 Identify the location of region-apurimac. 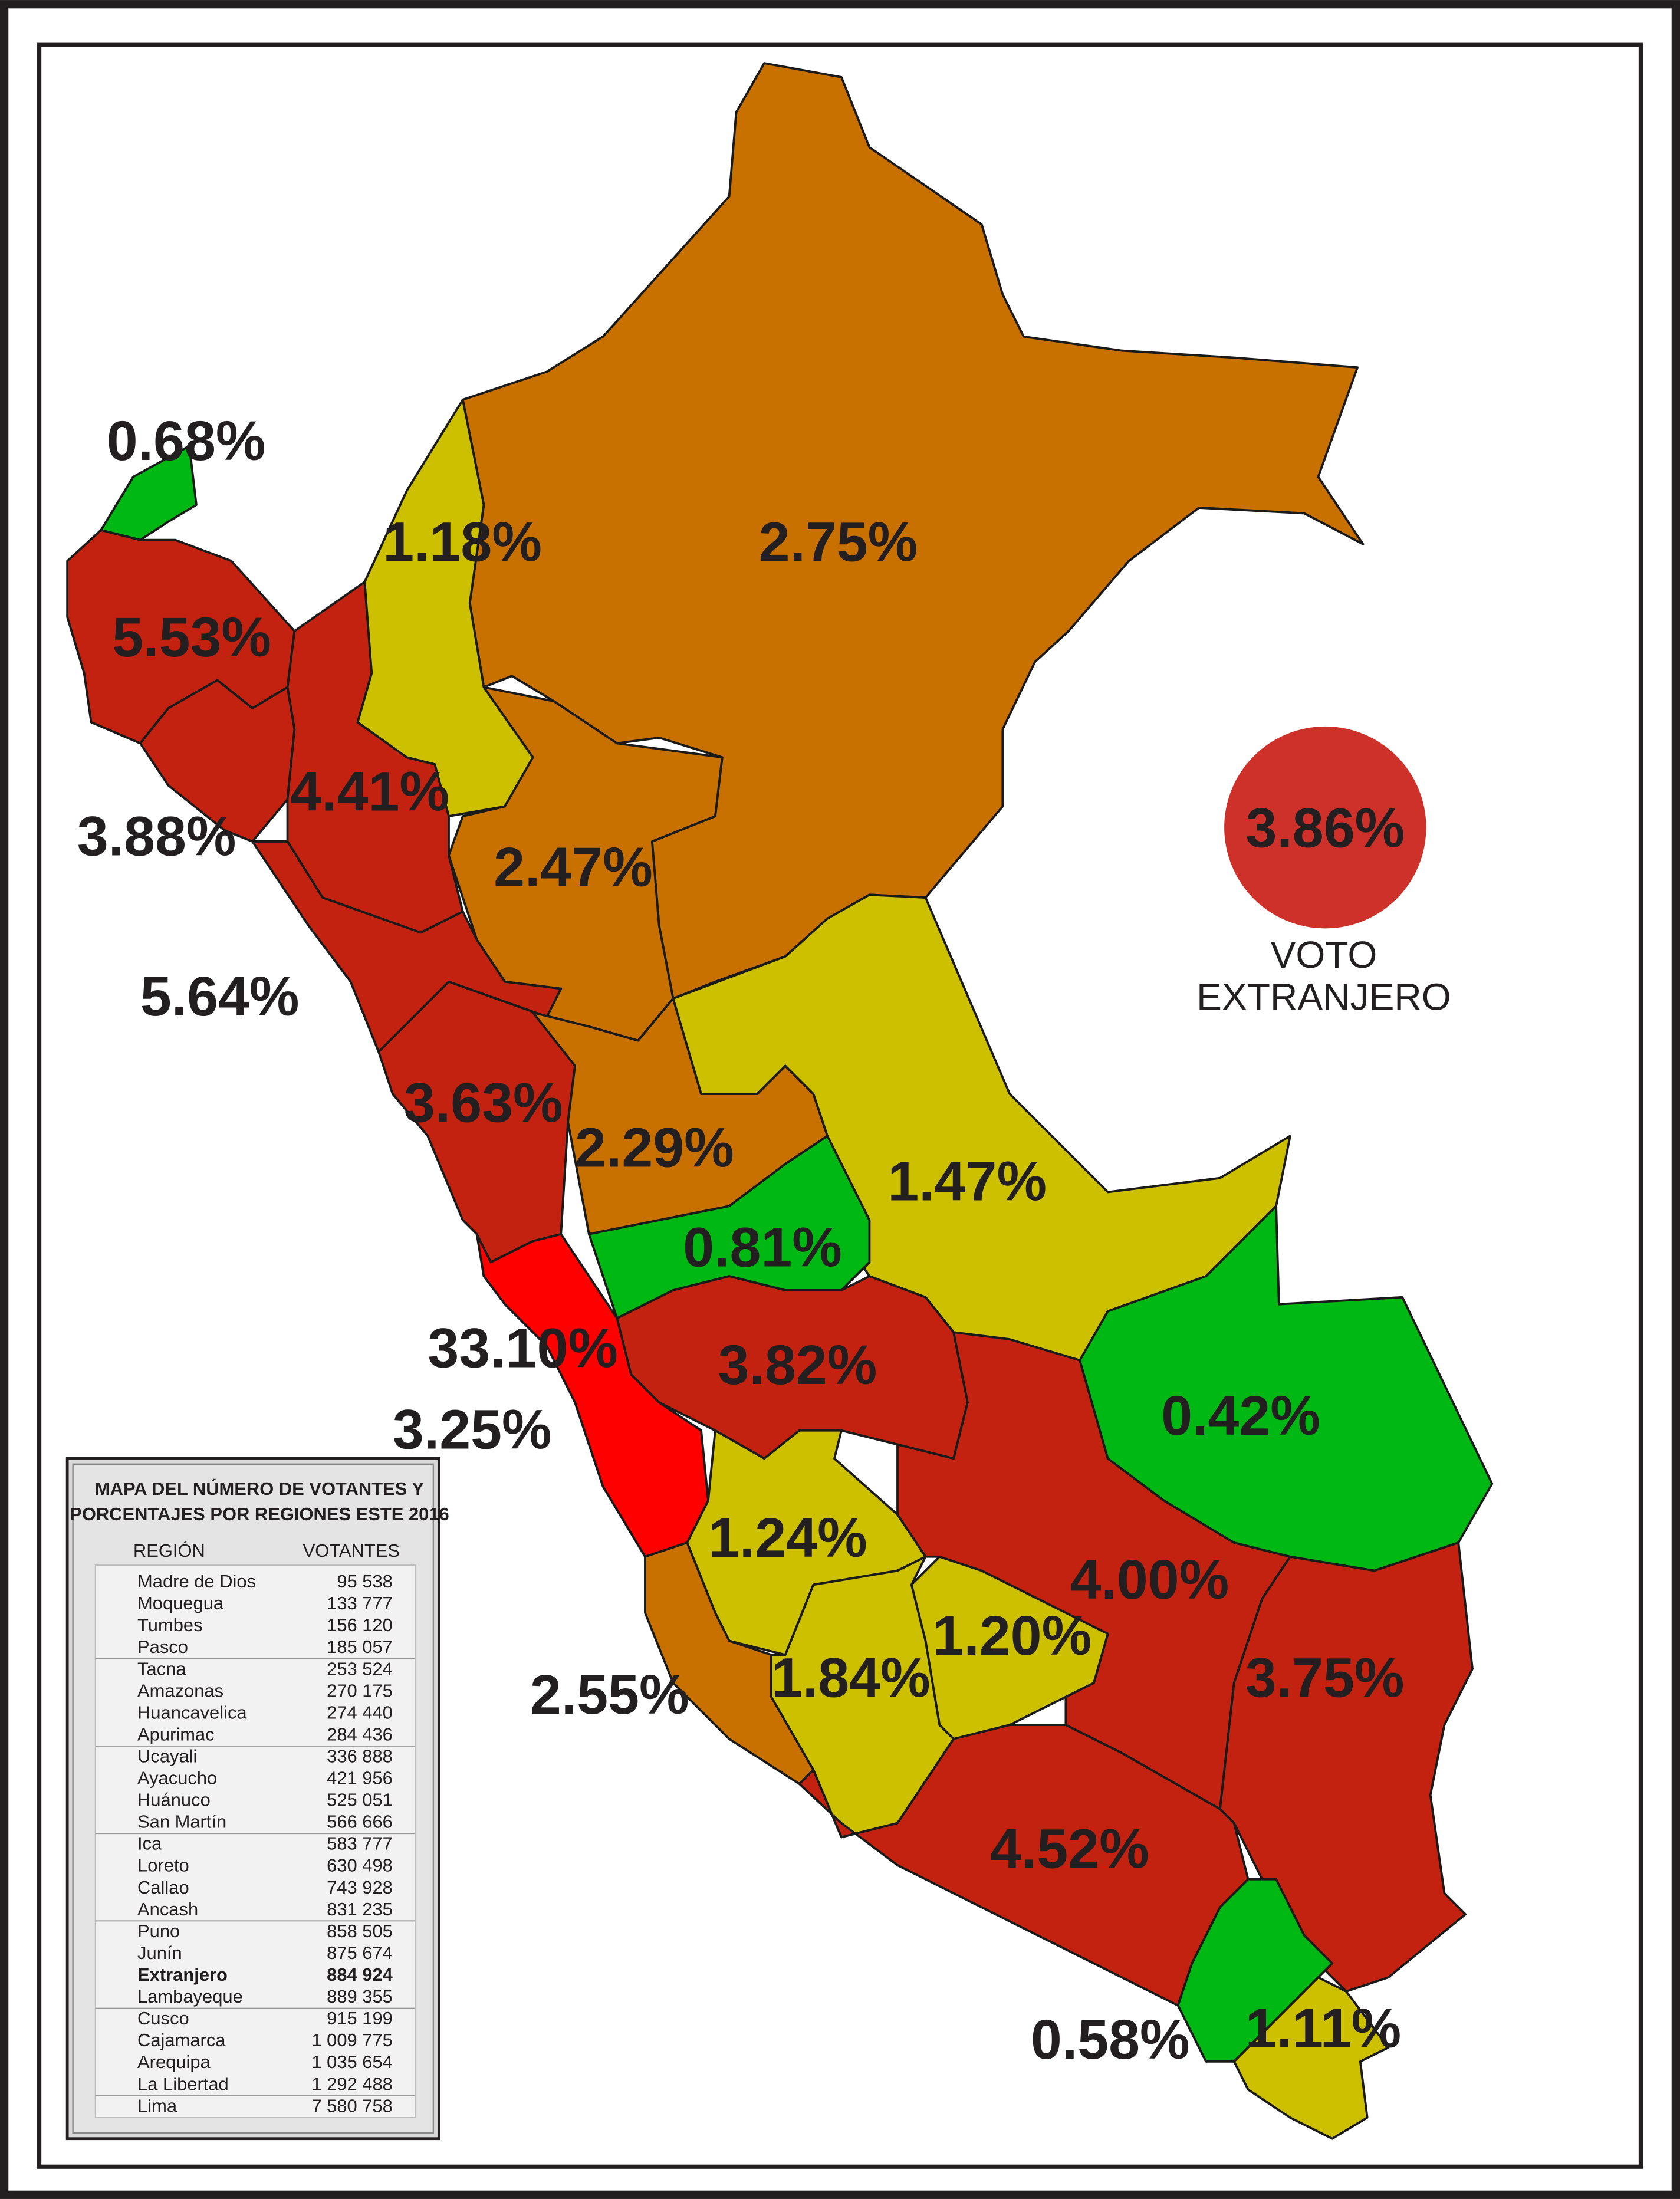
(1009, 1647).